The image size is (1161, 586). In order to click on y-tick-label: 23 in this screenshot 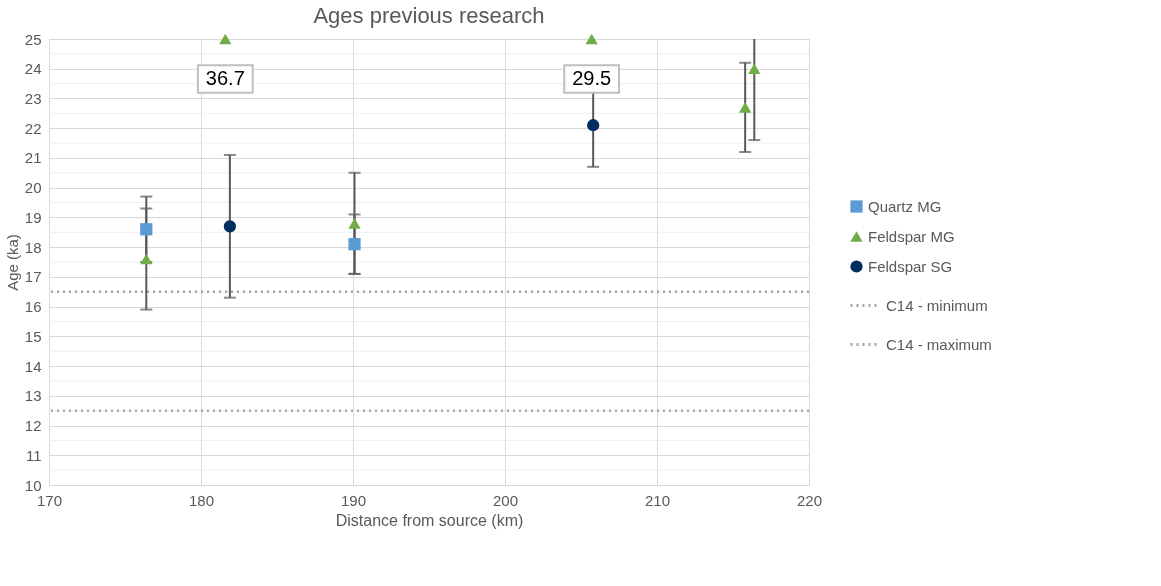, I will do `click(33, 98)`.